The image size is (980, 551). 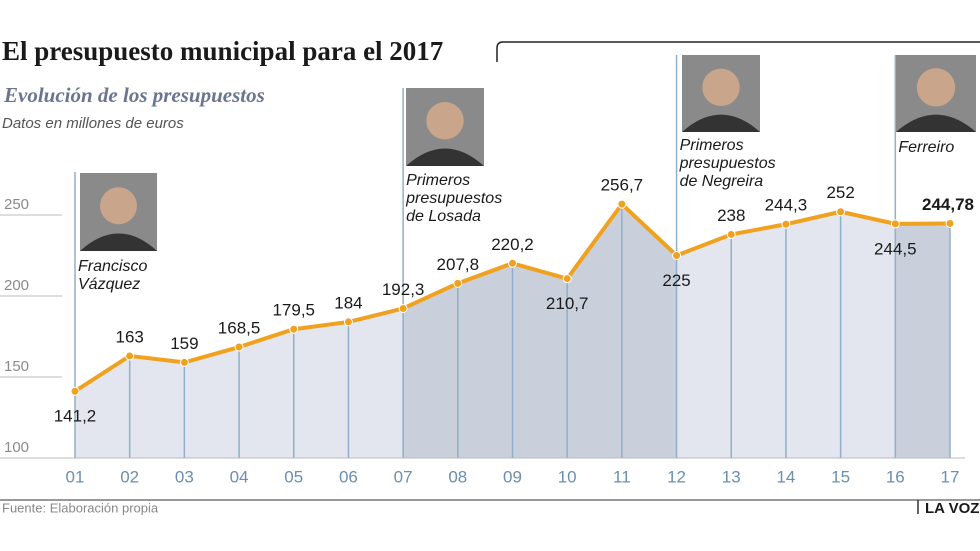 What do you see at coordinates (622, 185) in the screenshot?
I see `value-label: 256,7` at bounding box center [622, 185].